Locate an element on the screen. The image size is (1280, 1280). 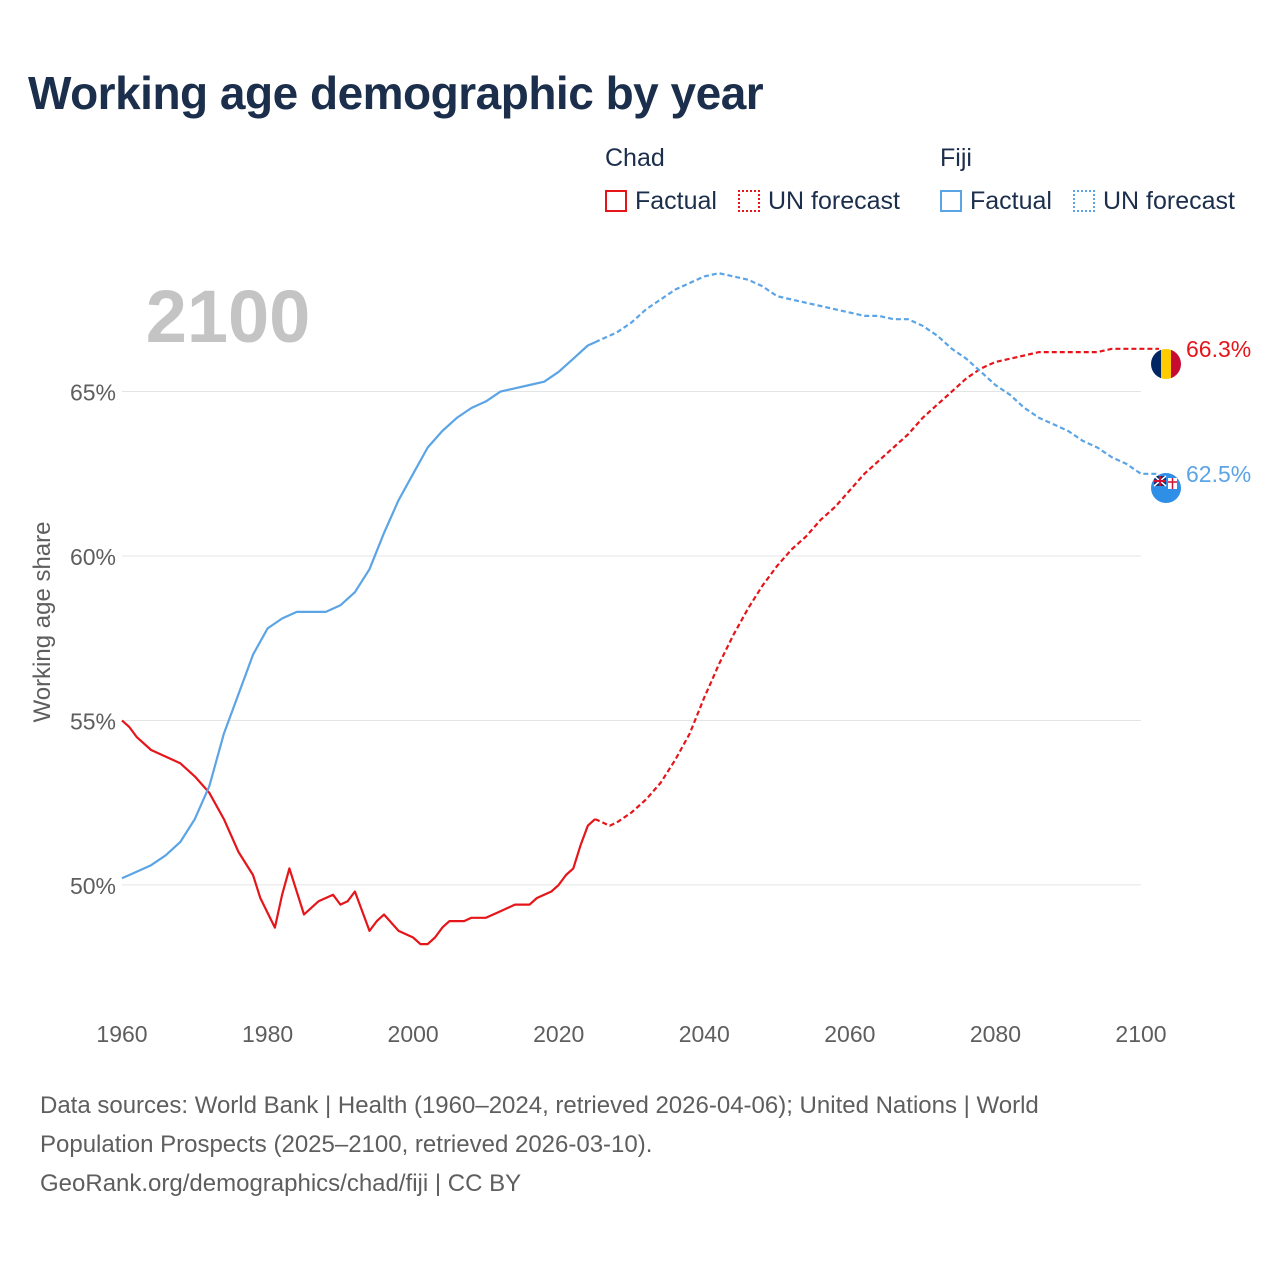
fiji-end-label: 62.5% is located at coordinates (1218, 474).